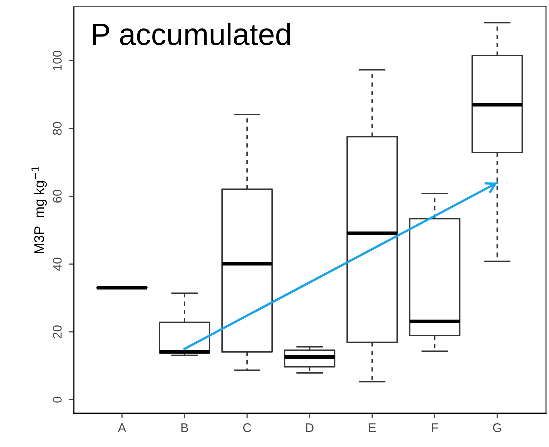 Image resolution: width=549 pixels, height=447 pixels. I want to click on y-tick-label: 100, so click(57, 60).